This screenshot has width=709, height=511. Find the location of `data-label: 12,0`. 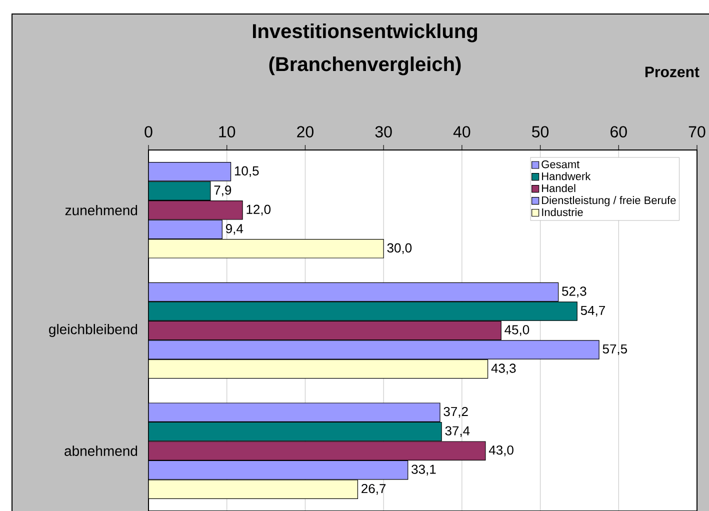

data-label: 12,0 is located at coordinates (258, 210).